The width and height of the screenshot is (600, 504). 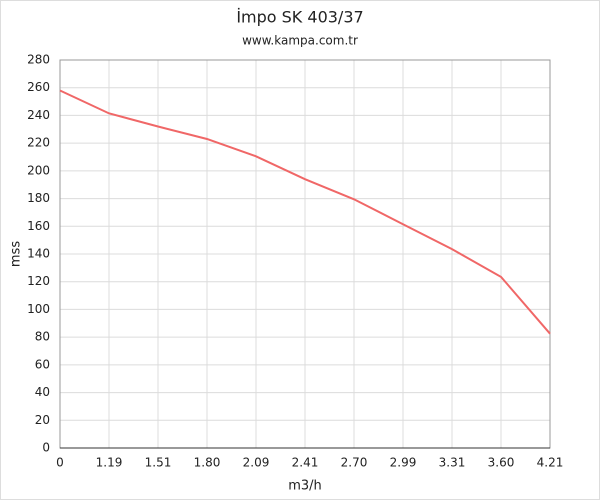 I want to click on x-tick-label: 3.31, so click(x=452, y=463).